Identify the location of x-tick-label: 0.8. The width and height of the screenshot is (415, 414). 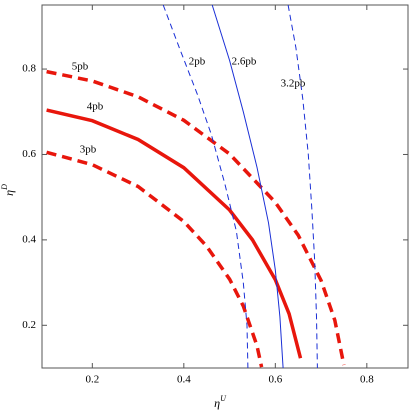
(367, 380).